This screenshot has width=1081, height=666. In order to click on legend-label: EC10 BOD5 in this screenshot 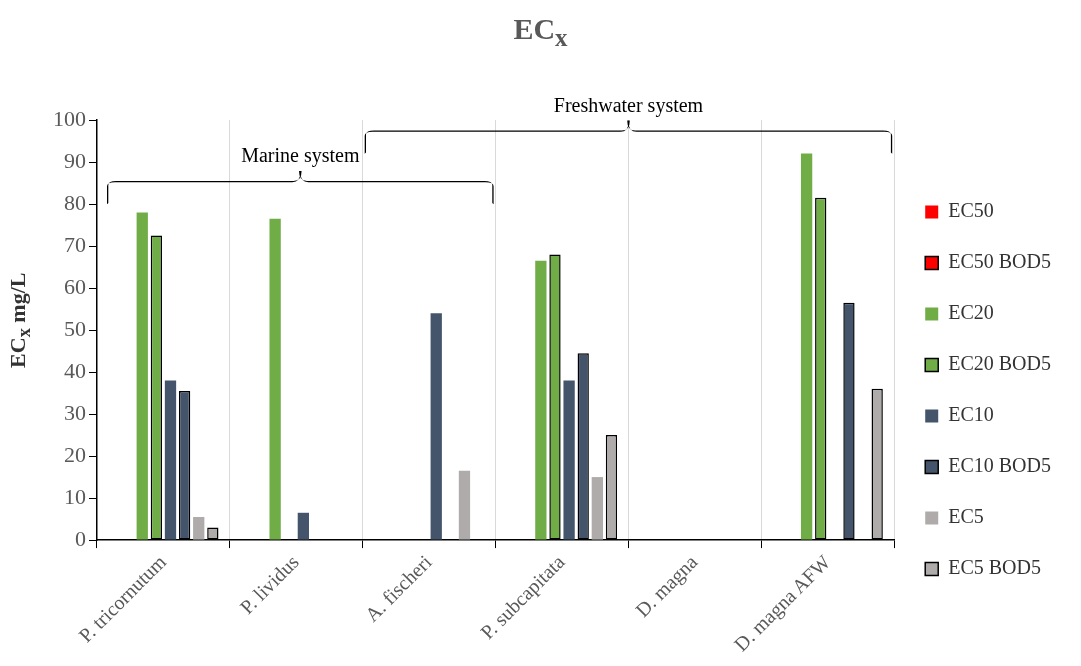, I will do `click(1000, 465)`.